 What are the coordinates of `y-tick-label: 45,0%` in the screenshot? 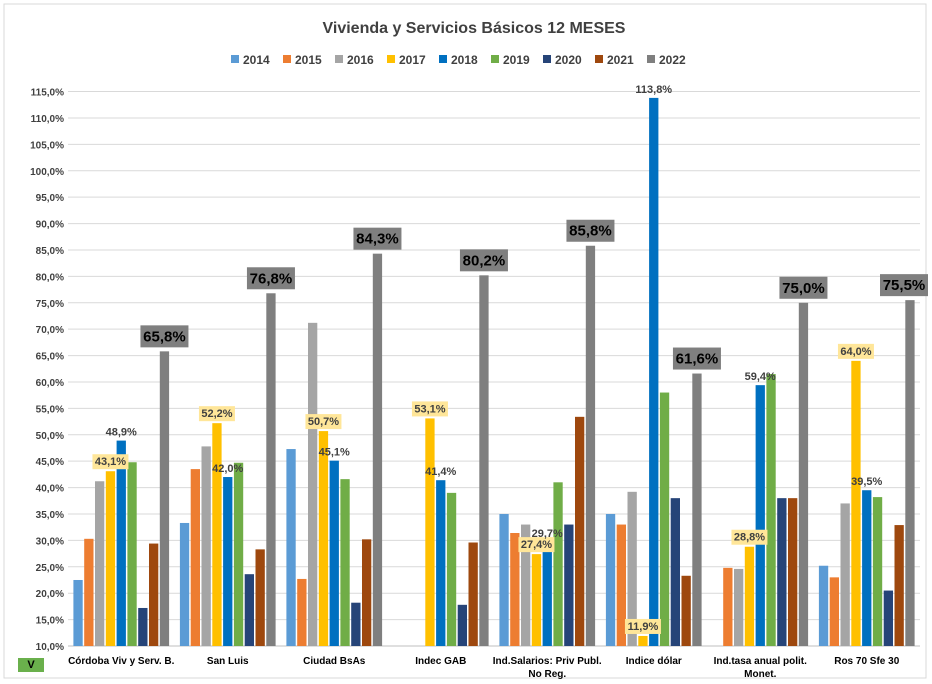 It's located at (50, 462).